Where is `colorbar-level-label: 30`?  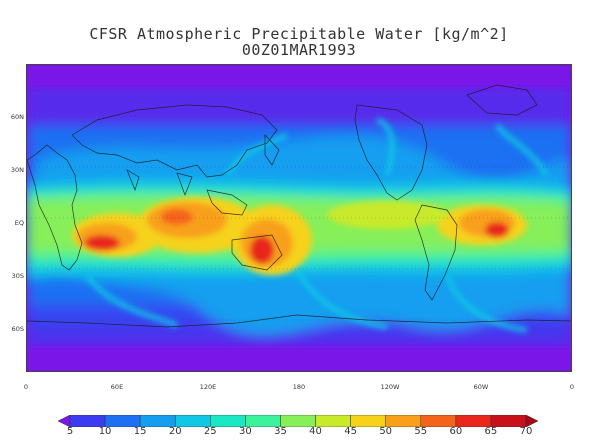 colorbar-level-label: 30 is located at coordinates (245, 431).